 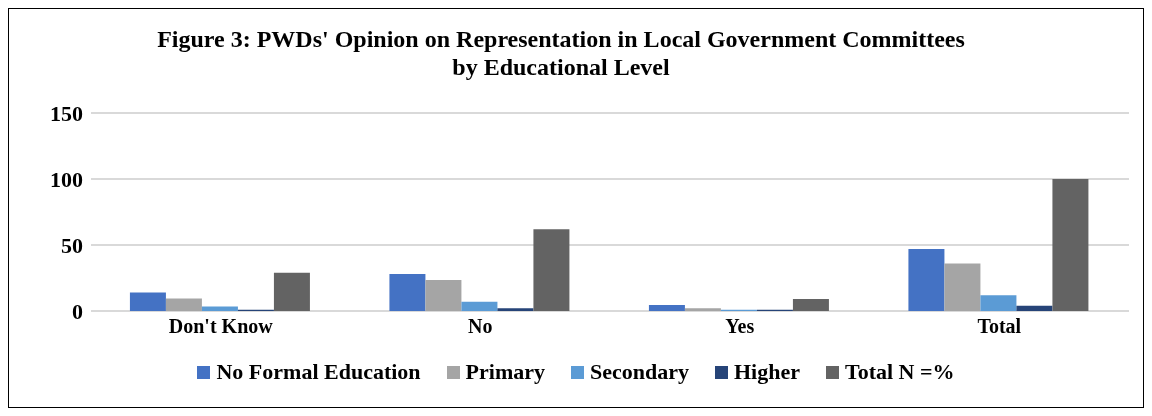 I want to click on y-tick-label: 50, so click(x=72, y=245).